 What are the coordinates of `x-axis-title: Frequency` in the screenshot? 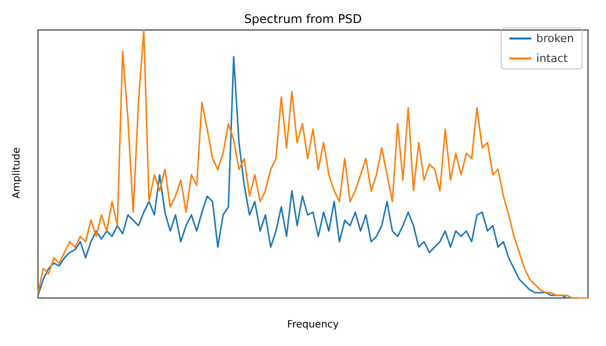 It's located at (313, 325).